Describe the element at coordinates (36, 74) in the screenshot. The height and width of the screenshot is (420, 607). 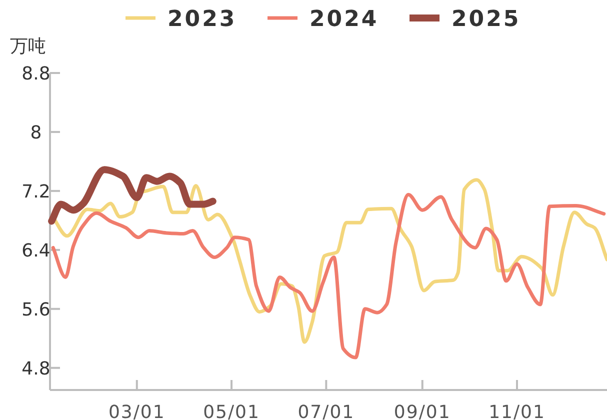
I see `y-tick-label: 8.8` at that location.